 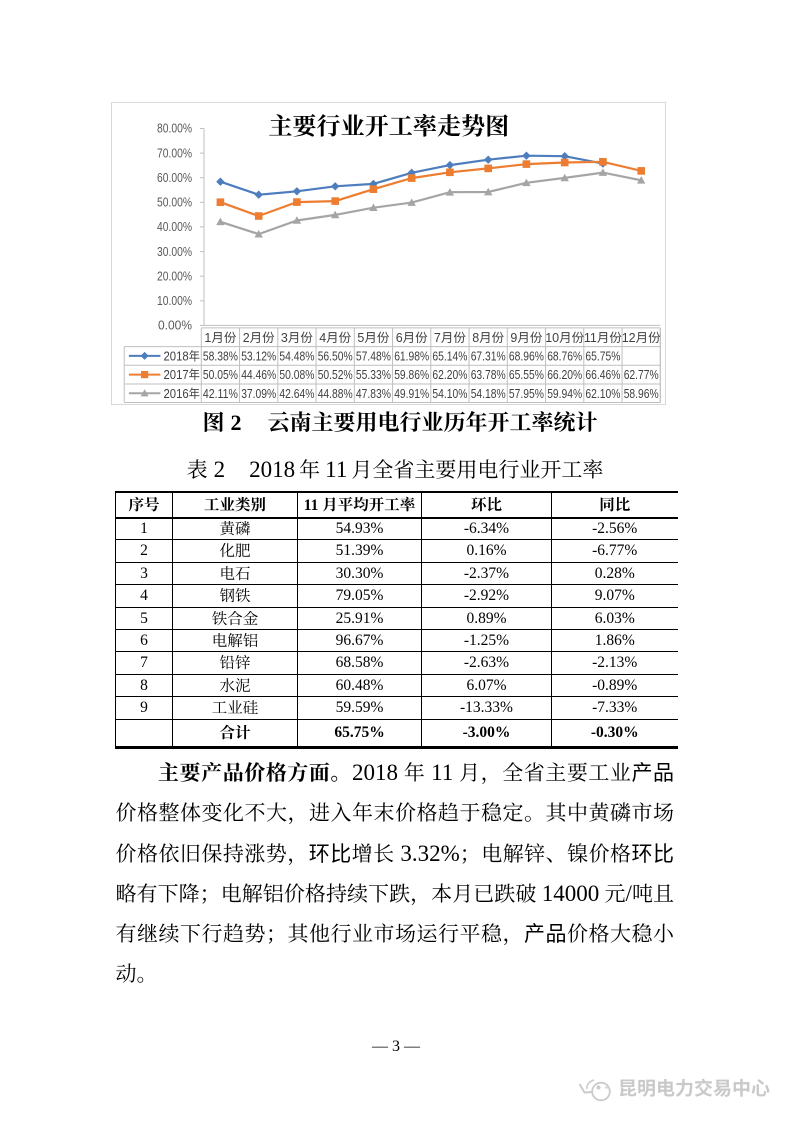 What do you see at coordinates (603, 338) in the screenshot?
I see `svg-text: 11月份` at bounding box center [603, 338].